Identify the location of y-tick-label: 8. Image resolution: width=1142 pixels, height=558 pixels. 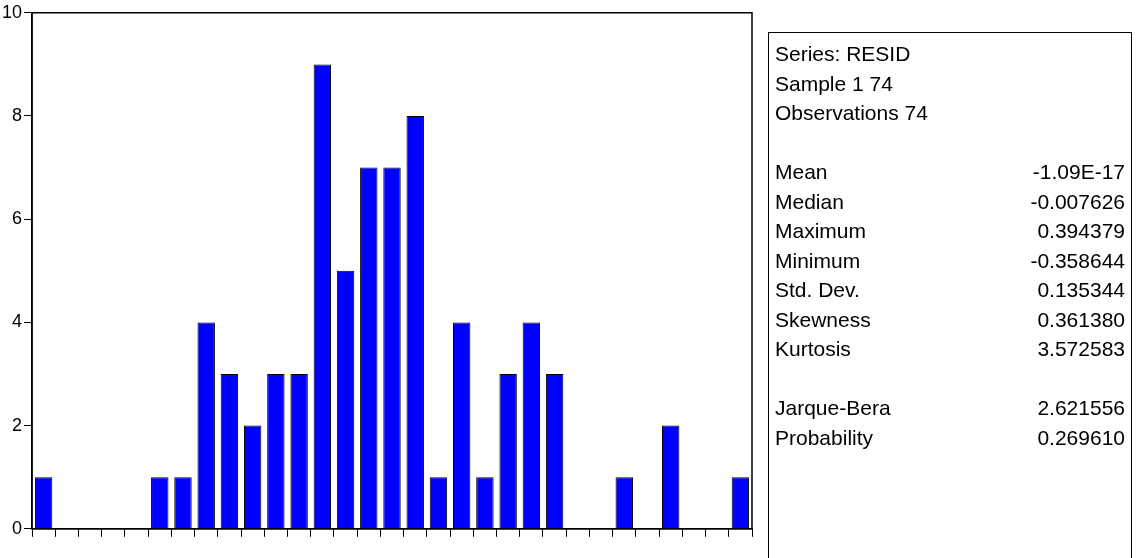
(17, 114).